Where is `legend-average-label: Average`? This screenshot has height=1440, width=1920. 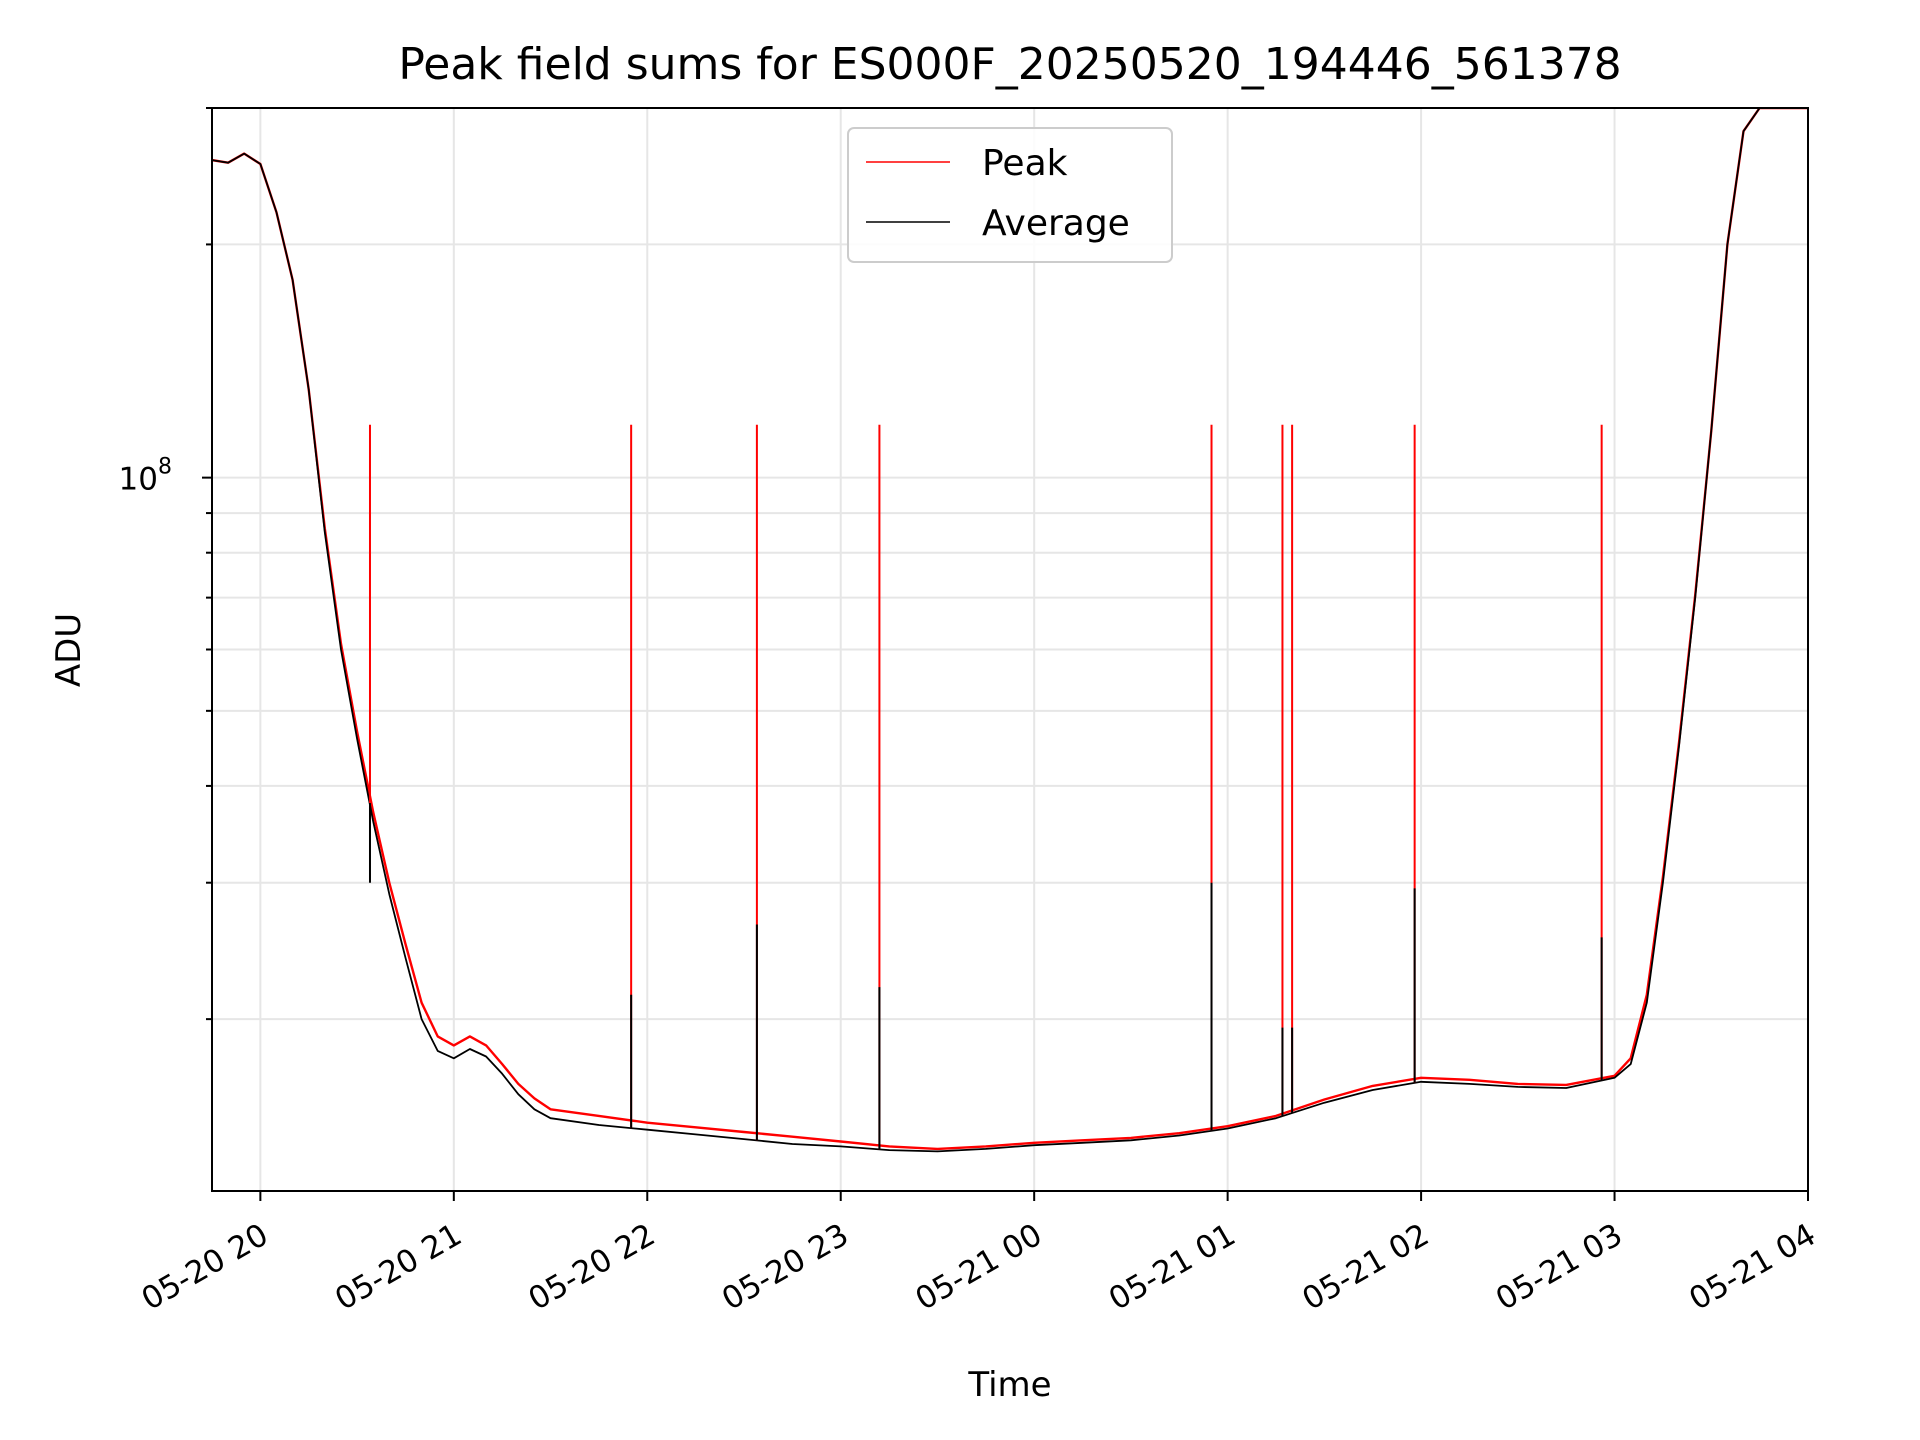
legend-average-label: Average is located at coordinates (1056, 223).